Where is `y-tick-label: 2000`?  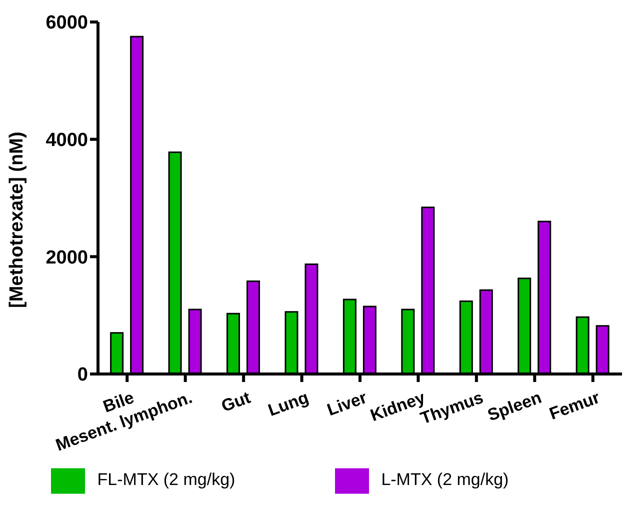
y-tick-label: 2000 is located at coordinates (67, 257).